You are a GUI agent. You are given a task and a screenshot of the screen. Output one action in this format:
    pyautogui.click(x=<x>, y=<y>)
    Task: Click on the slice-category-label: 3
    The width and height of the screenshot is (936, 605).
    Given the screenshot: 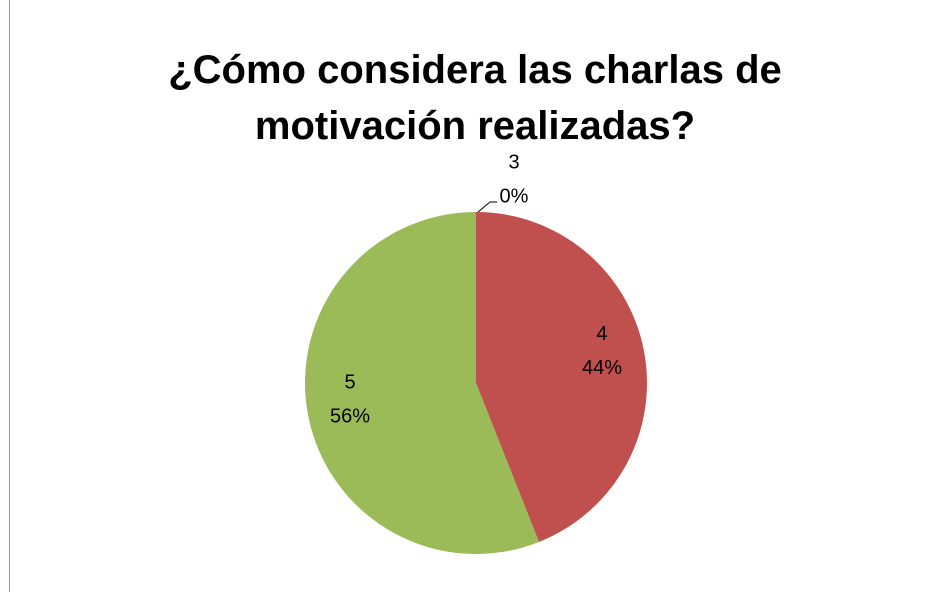 What is the action you would take?
    pyautogui.click(x=513, y=162)
    